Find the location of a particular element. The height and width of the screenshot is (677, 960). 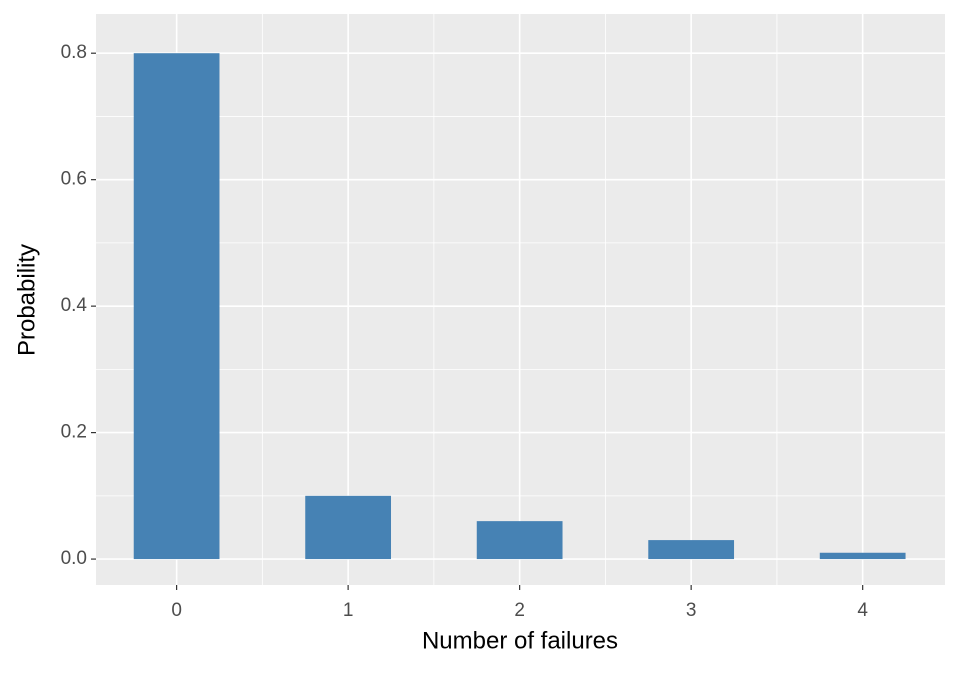

y-axis-title: Probability is located at coordinates (26, 300).